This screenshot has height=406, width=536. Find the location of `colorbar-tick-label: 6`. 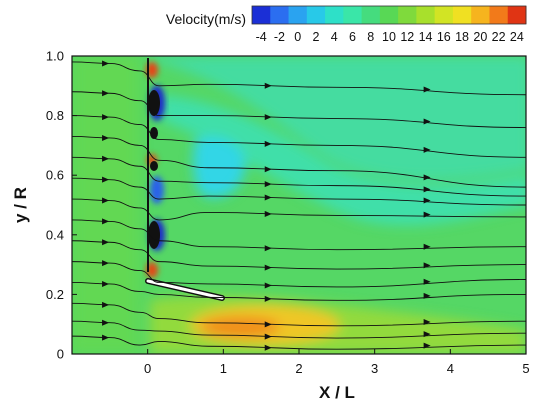

colorbar-tick-label: 6 is located at coordinates (352, 37).